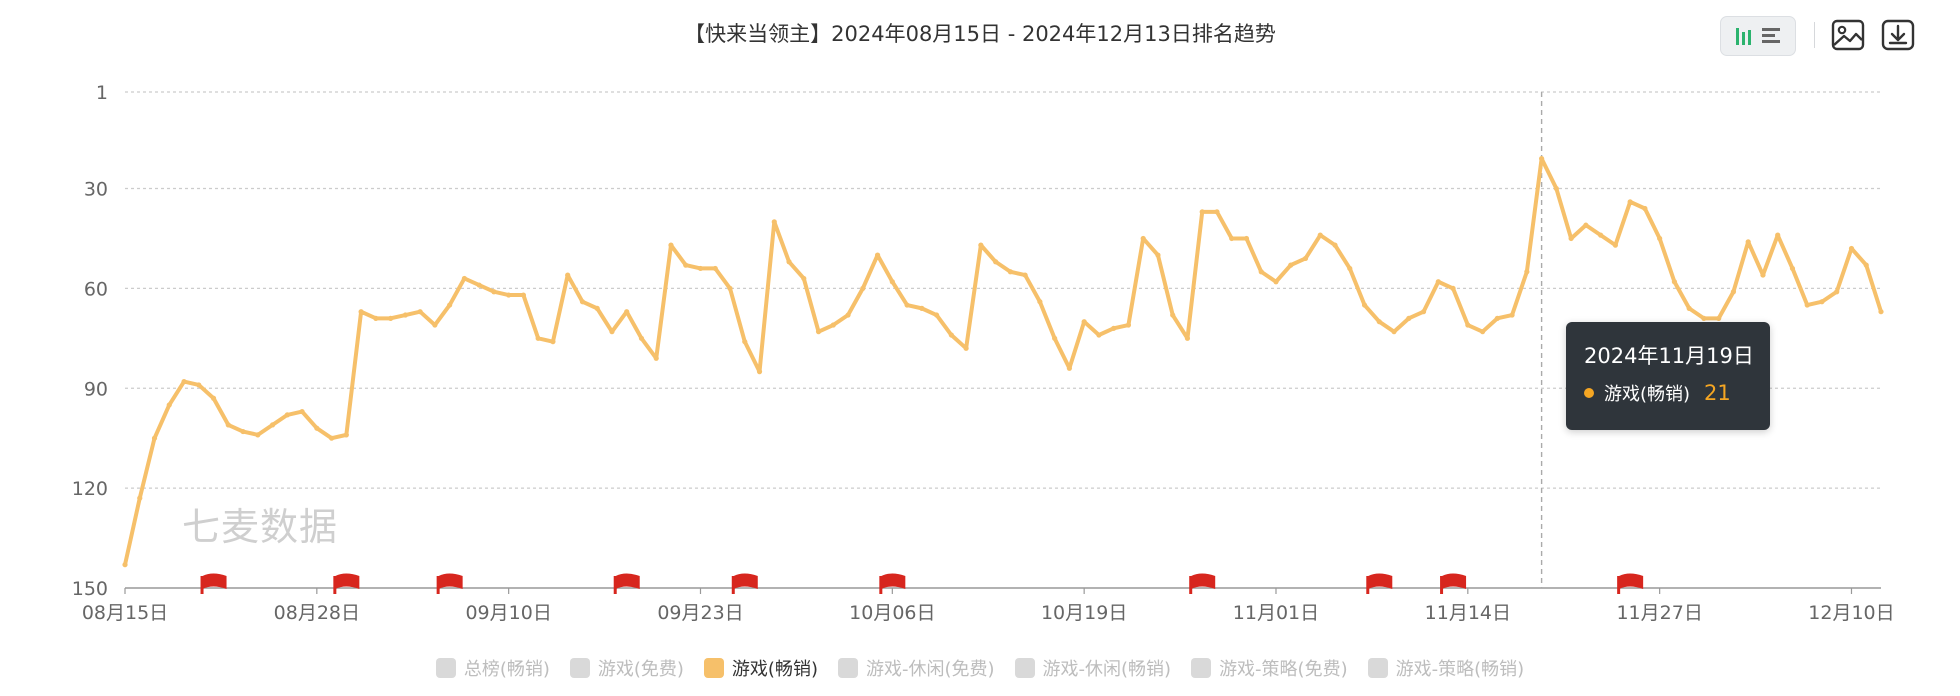 Image resolution: width=1960 pixels, height=696 pixels. Describe the element at coordinates (125, 613) in the screenshot. I see `x-tick-label: 08月15日` at that location.